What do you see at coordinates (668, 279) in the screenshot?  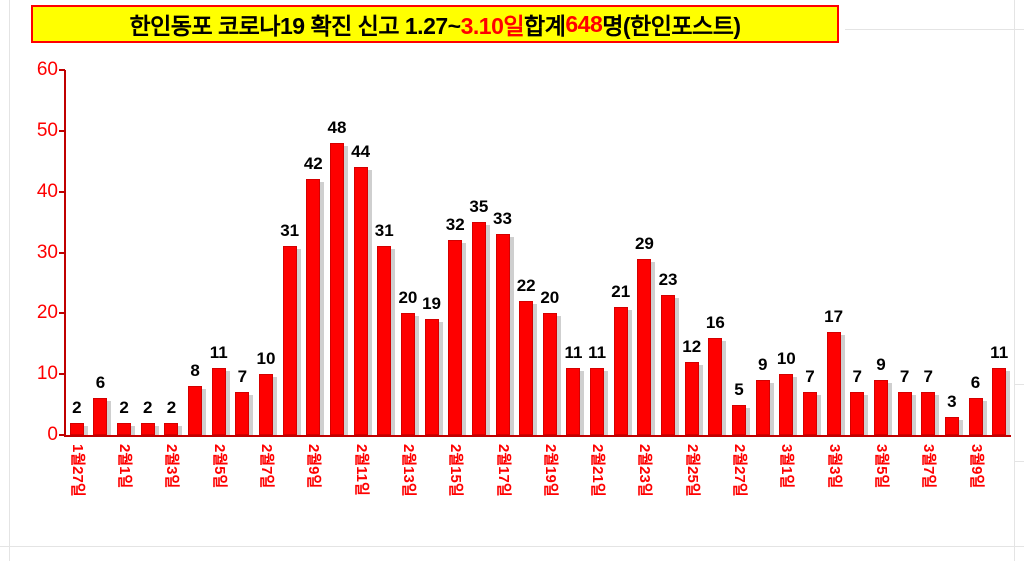 I see `bar-value-label: 23` at bounding box center [668, 279].